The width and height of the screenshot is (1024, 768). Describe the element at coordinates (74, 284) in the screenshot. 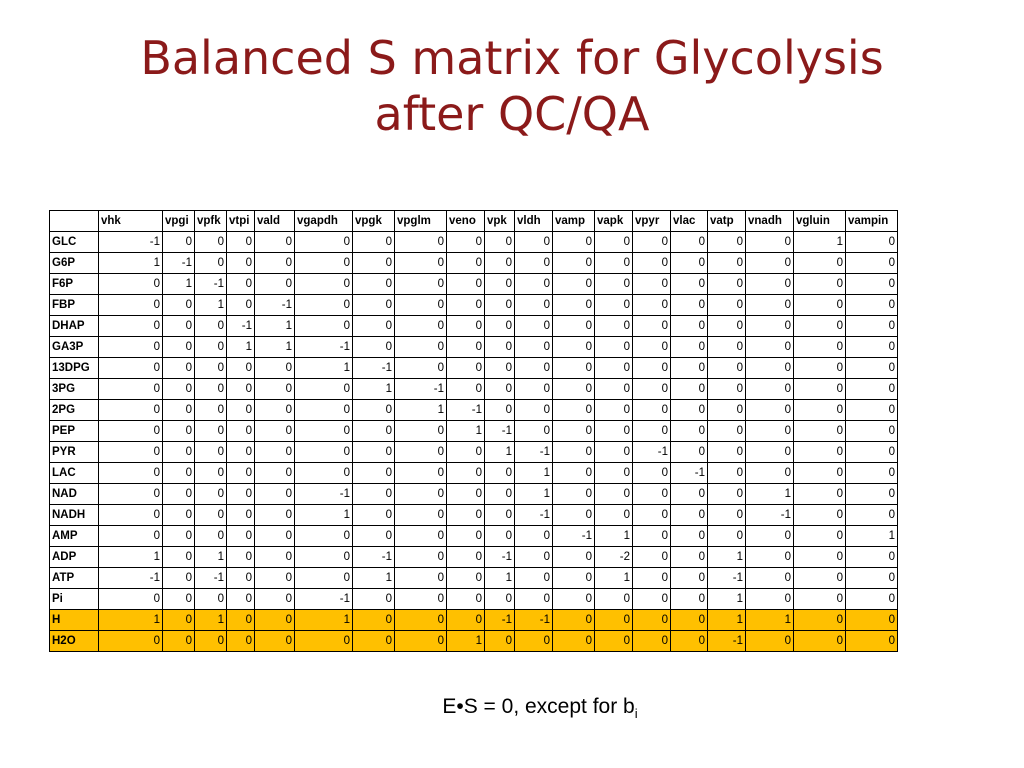

I see `row-label: F6P` at that location.